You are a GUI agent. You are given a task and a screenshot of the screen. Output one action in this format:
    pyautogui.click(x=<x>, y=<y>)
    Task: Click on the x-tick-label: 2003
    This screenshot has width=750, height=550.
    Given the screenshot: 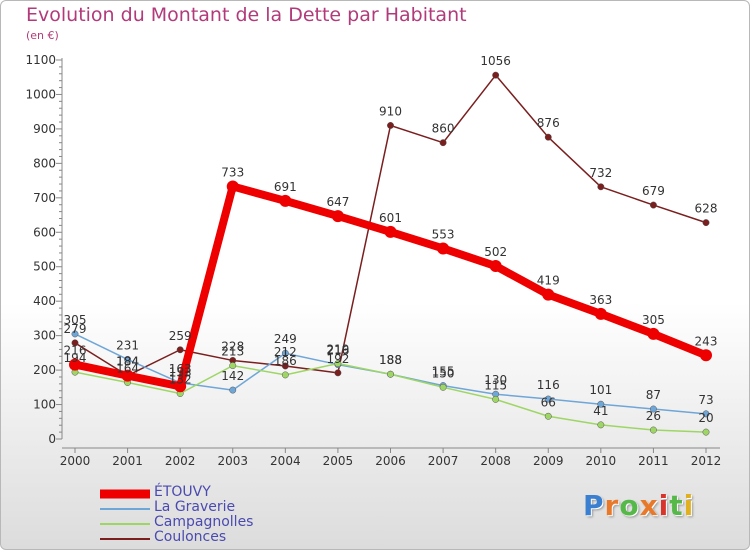 What is the action you would take?
    pyautogui.click(x=232, y=461)
    